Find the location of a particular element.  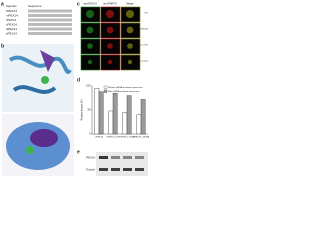

alignment-header: Species is located at coordinates (11, 6).